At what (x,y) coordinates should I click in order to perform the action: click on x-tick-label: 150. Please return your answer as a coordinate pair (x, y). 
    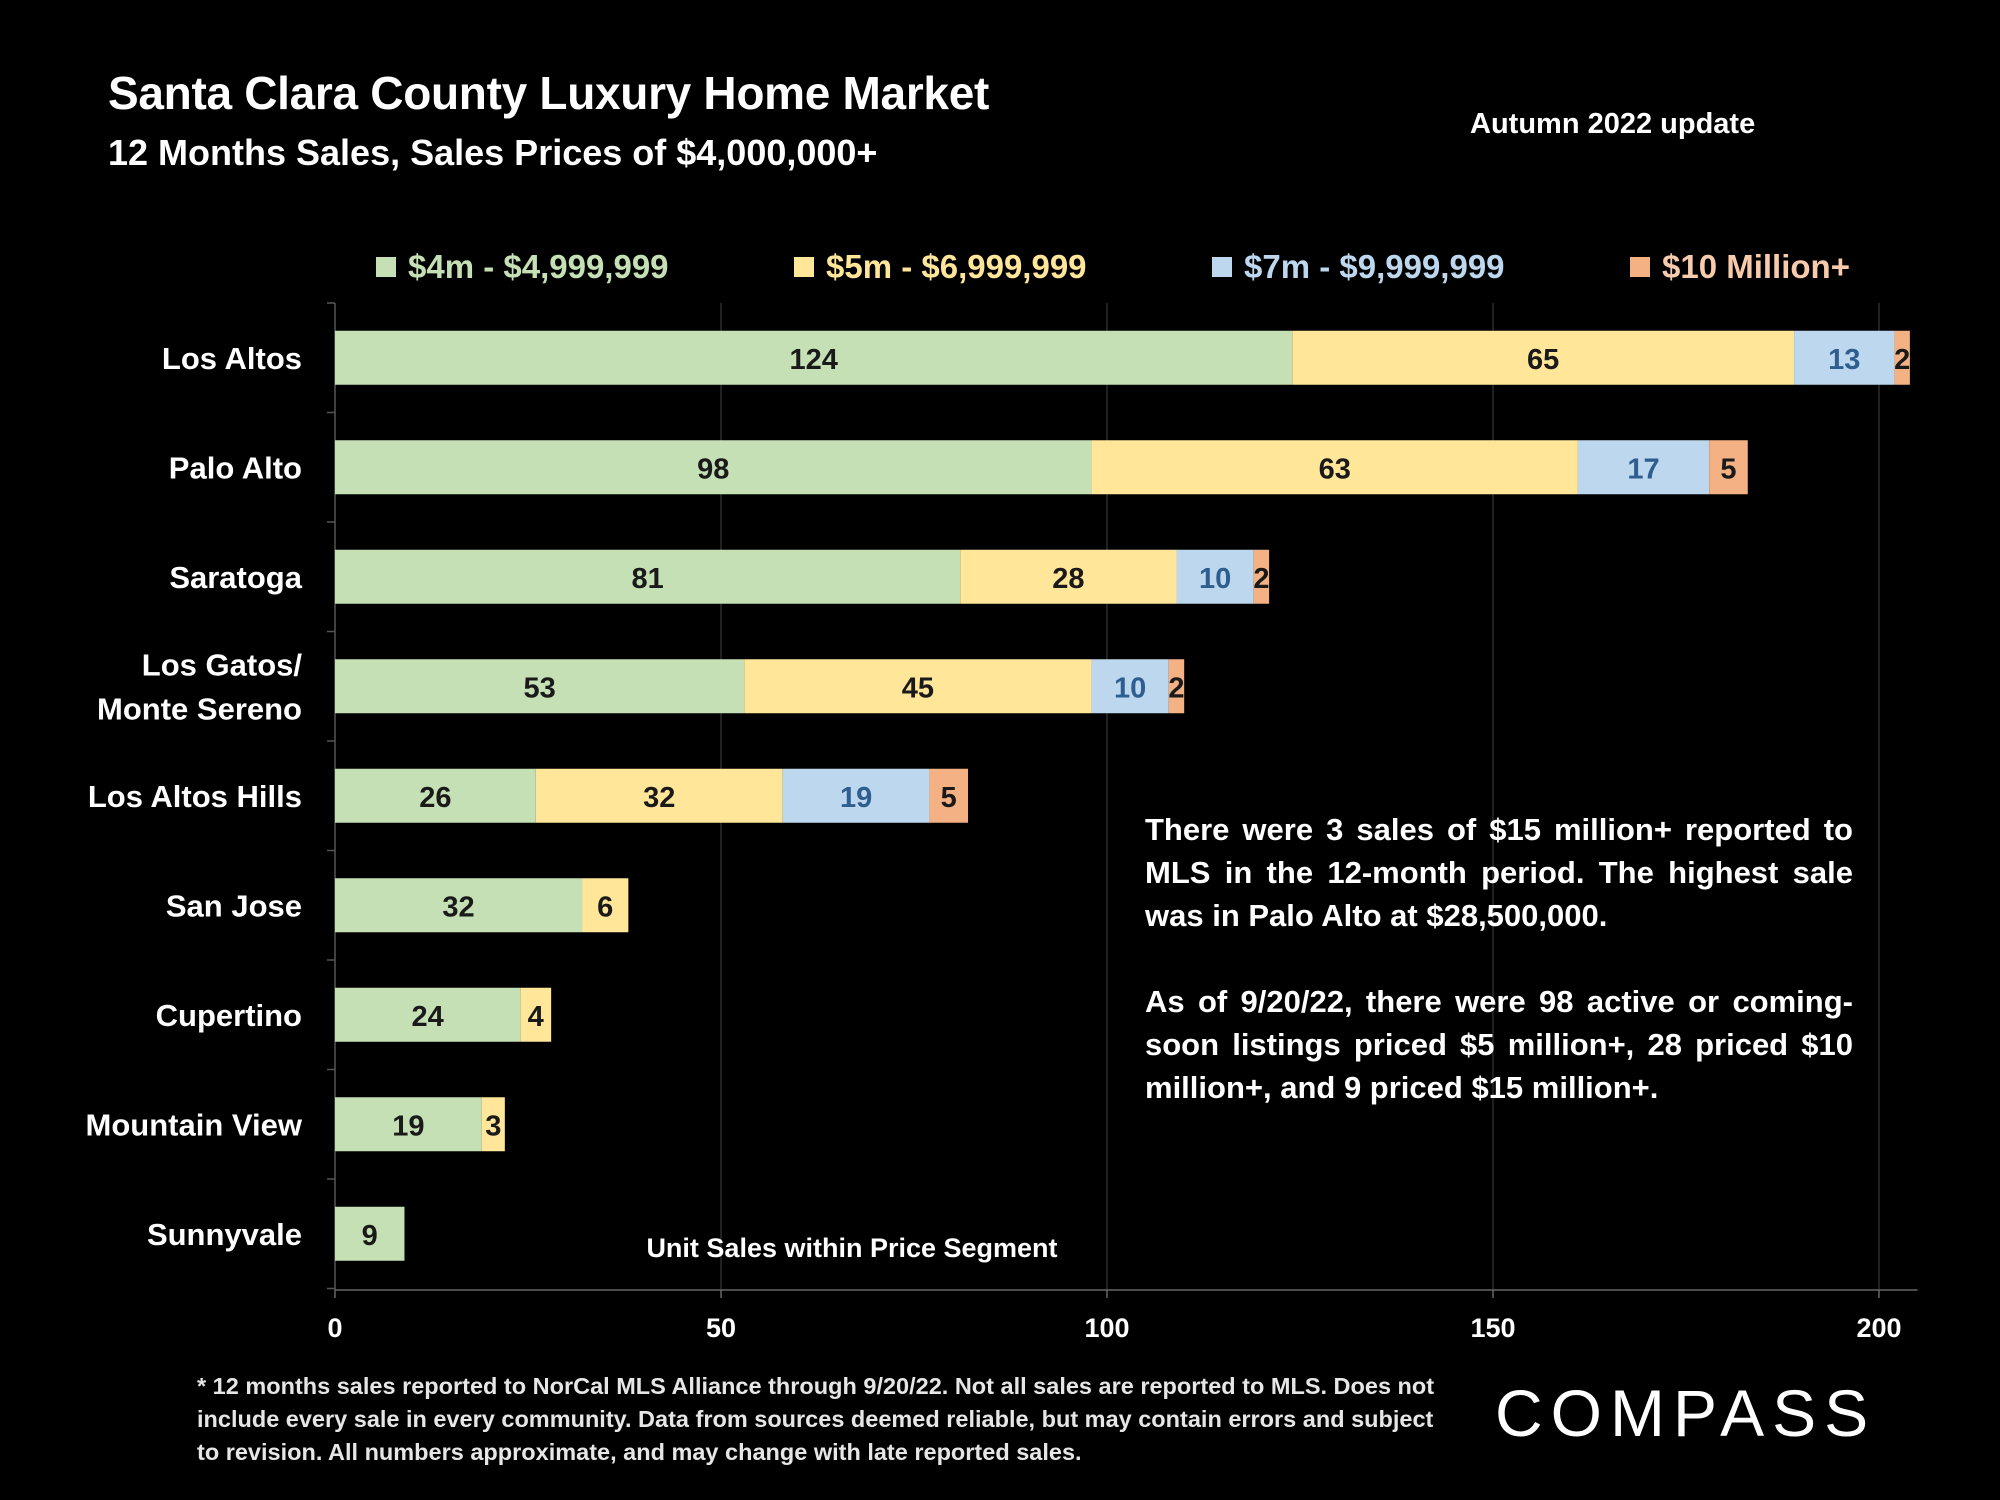
    Looking at the image, I should click on (1492, 1328).